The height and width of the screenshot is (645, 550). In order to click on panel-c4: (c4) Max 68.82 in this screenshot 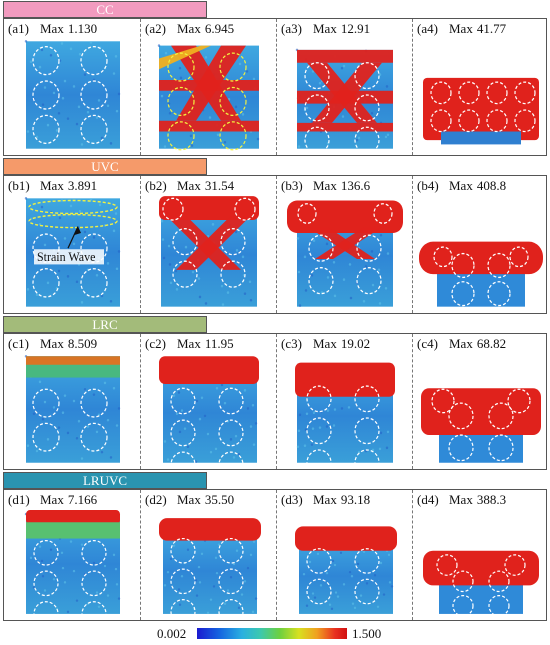, I will do `click(480, 401)`.